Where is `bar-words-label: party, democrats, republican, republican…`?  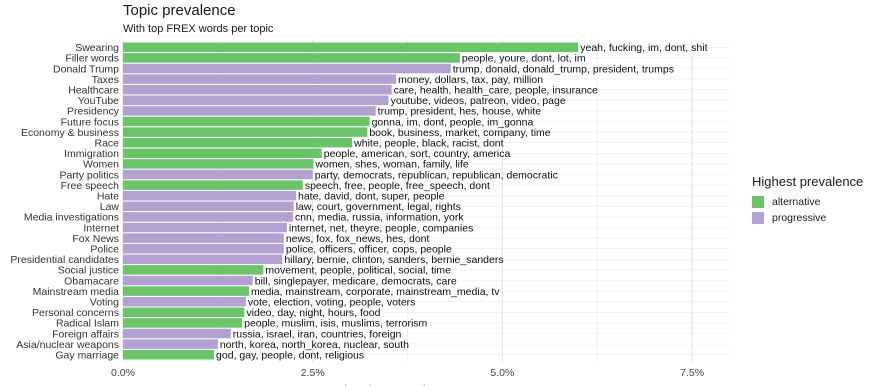
bar-words-label: party, democrats, republican, republican… is located at coordinates (436, 175).